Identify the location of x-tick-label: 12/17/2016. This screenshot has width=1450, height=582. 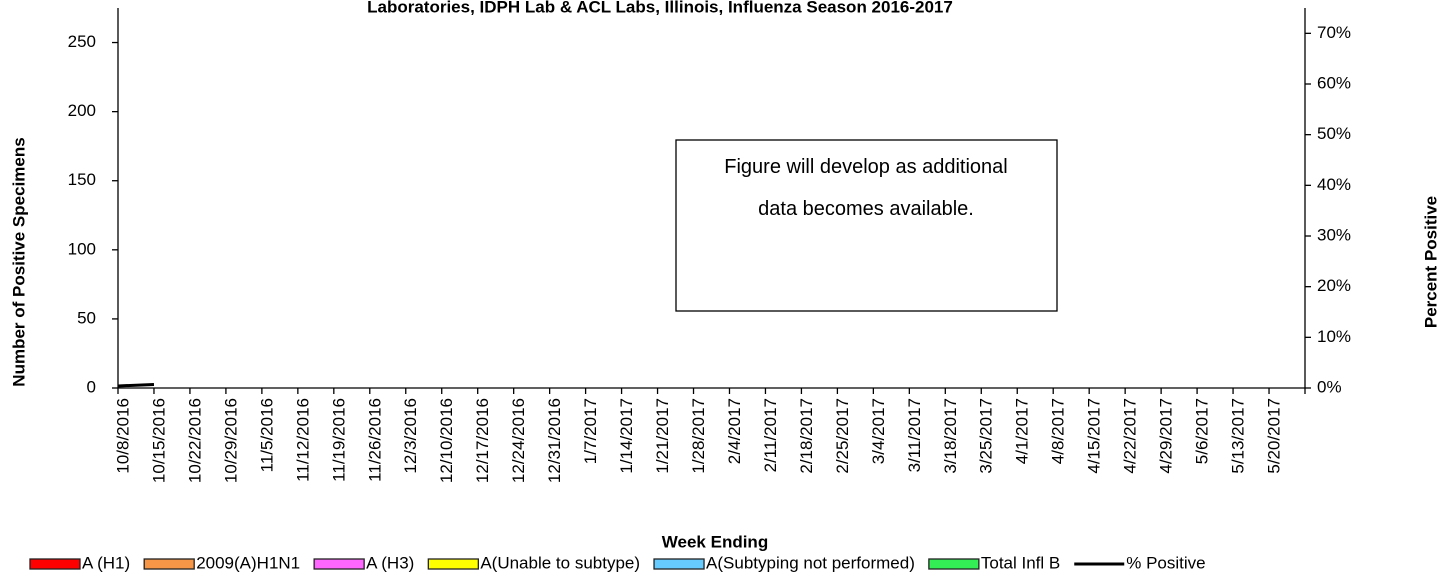
(482, 440).